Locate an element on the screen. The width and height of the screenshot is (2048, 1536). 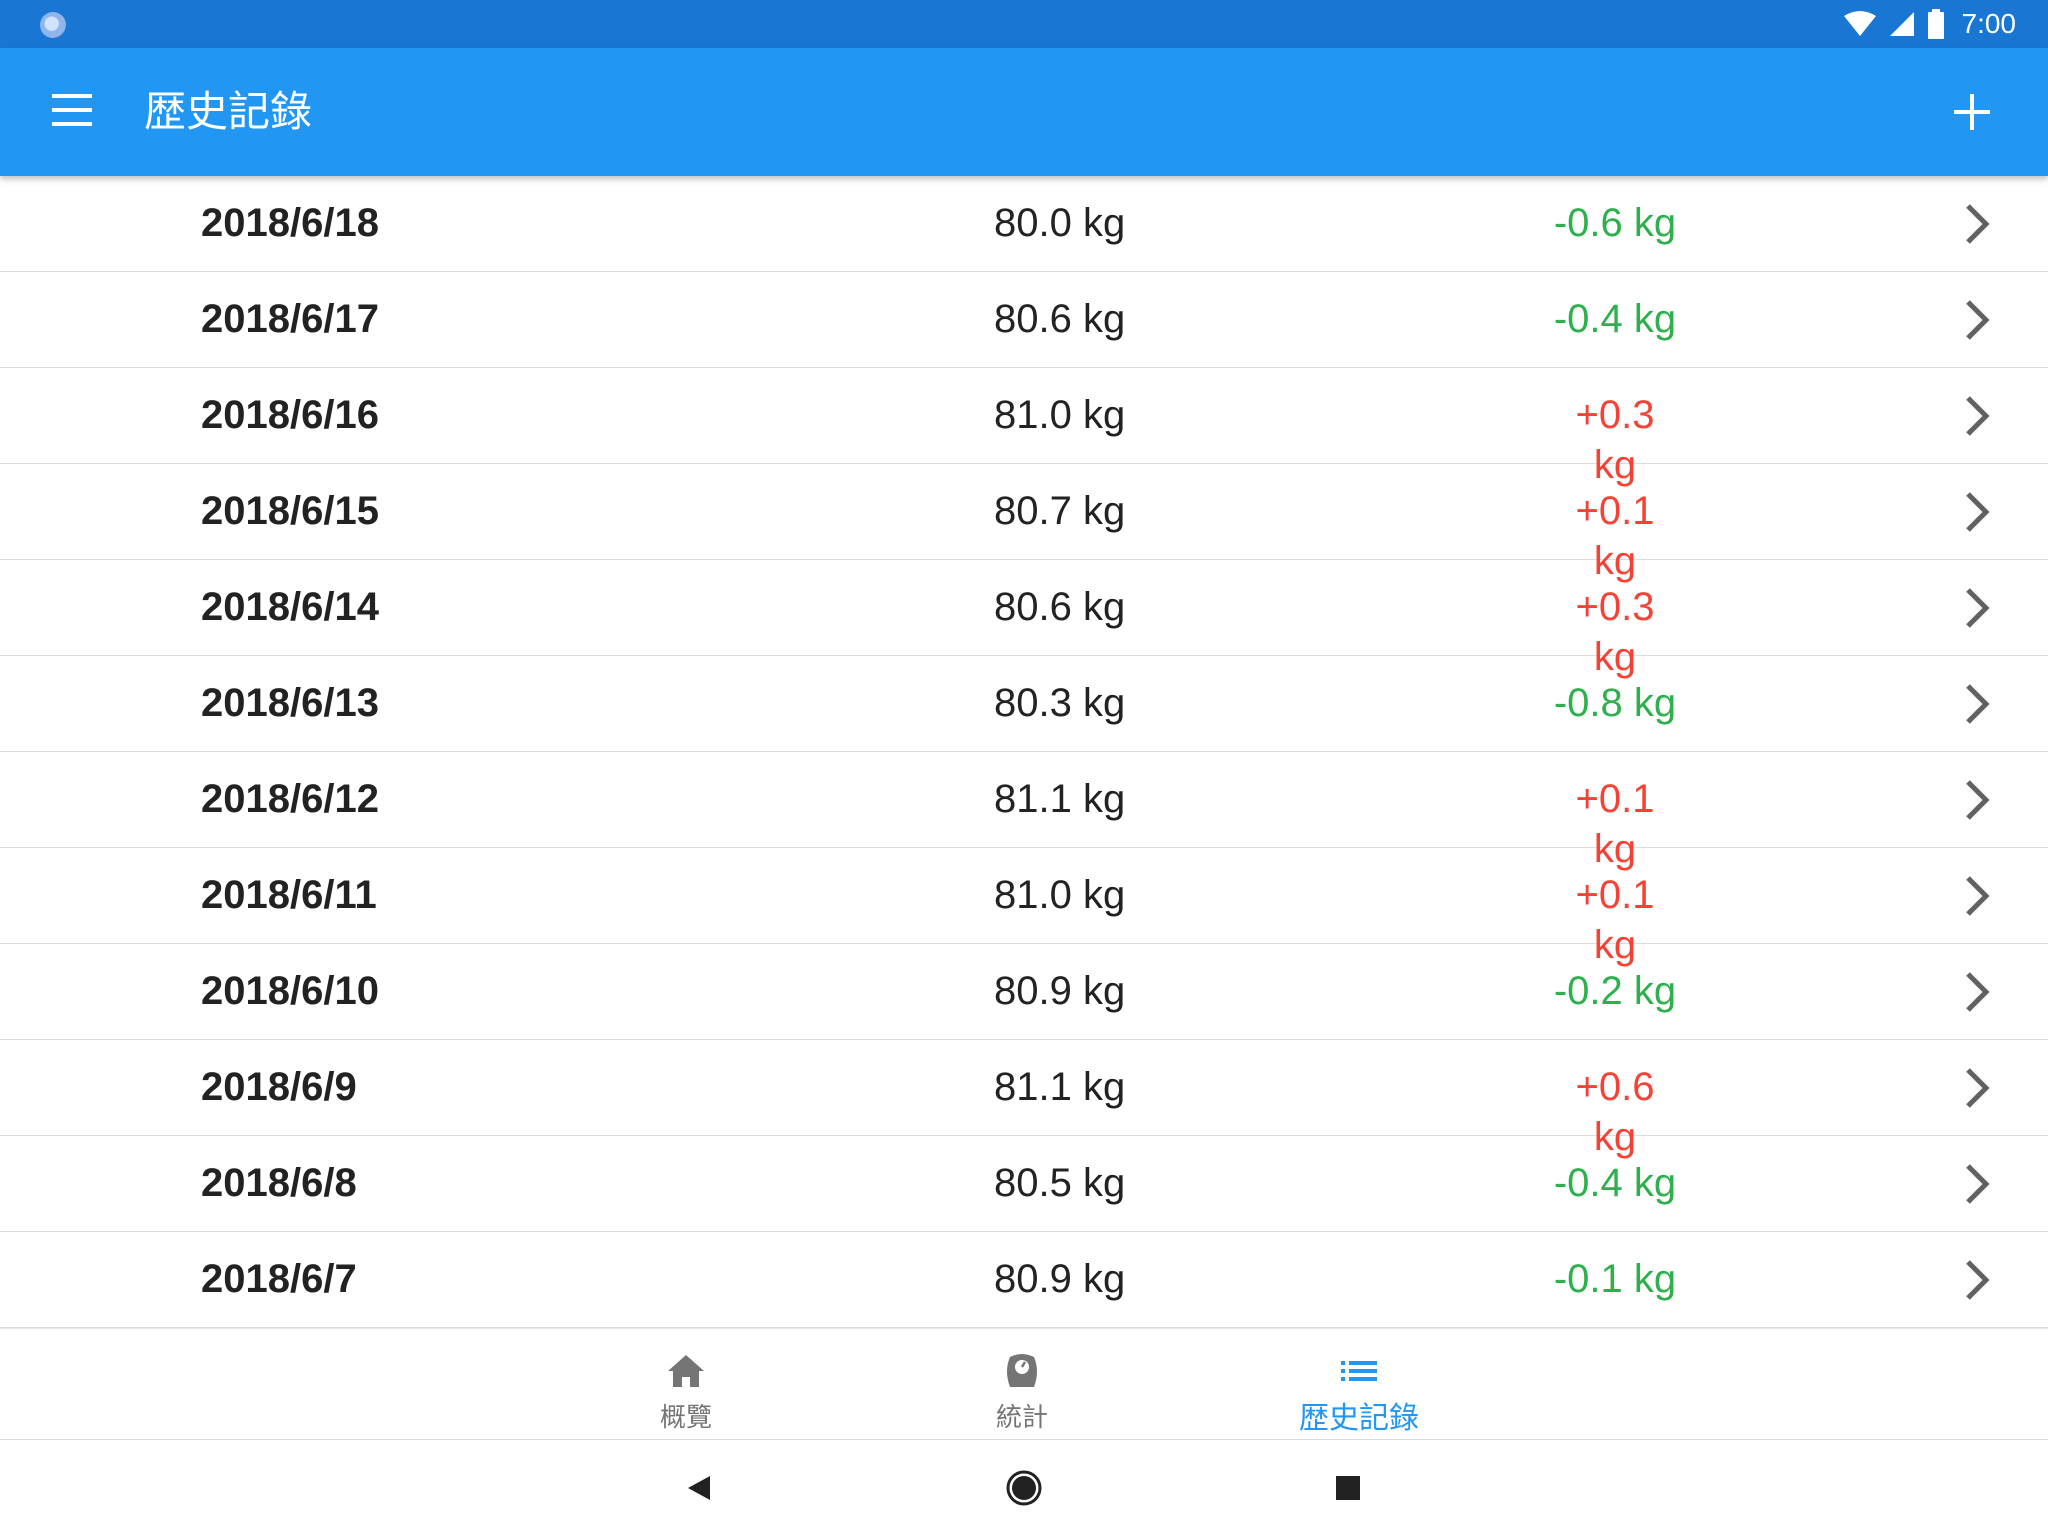
record-date: 2018/6/12 is located at coordinates (290, 799).